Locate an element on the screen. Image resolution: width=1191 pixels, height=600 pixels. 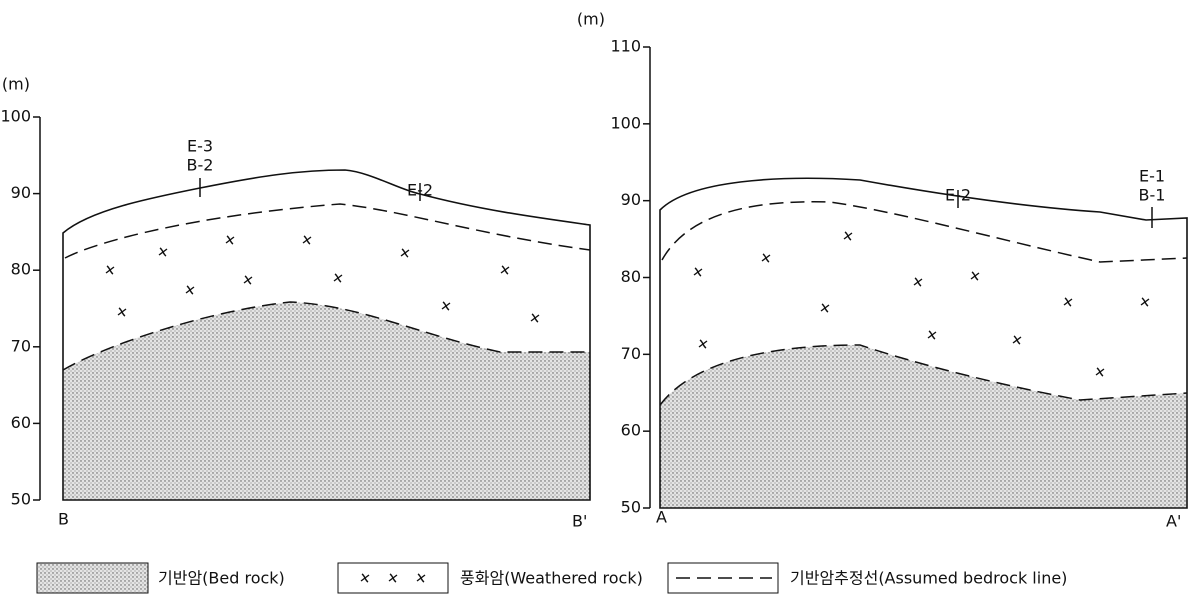
borehole-label: E-1 is located at coordinates (1152, 176).